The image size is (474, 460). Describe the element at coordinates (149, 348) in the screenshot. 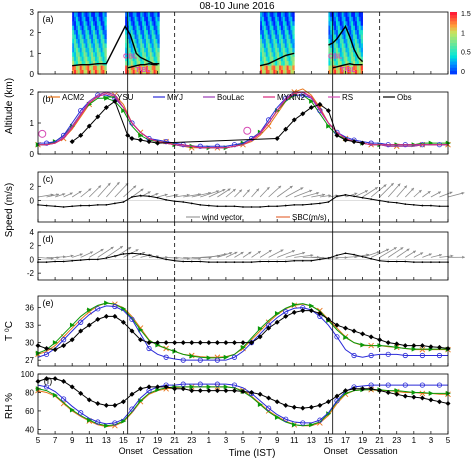

I see `point-MYJ` at that location.